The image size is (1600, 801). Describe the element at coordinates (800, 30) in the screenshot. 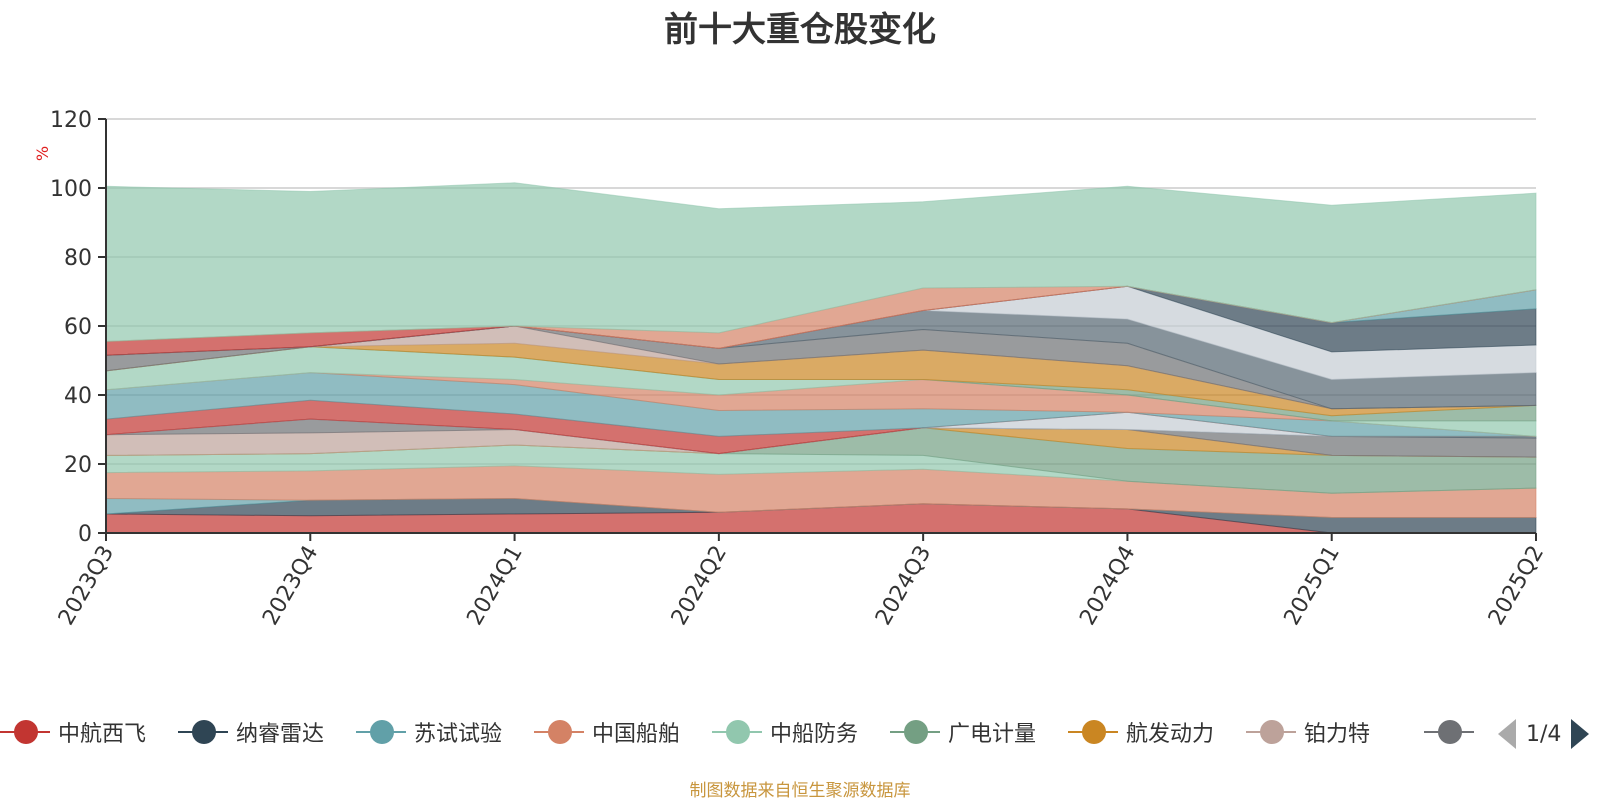

I see `chart-title: 前十大重仓股变化` at that location.